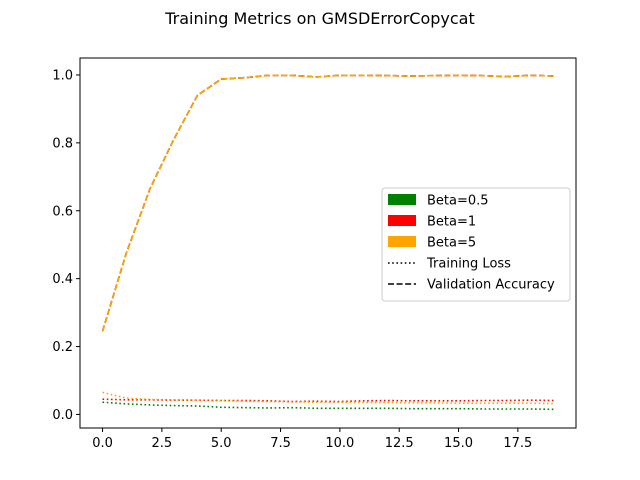 Image resolution: width=640 pixels, height=480 pixels. What do you see at coordinates (312, 439) in the screenshot?
I see `x-axis: 0.0 2.5 5.0 7.5 10.0 12.5 15.0 17.5` at bounding box center [312, 439].